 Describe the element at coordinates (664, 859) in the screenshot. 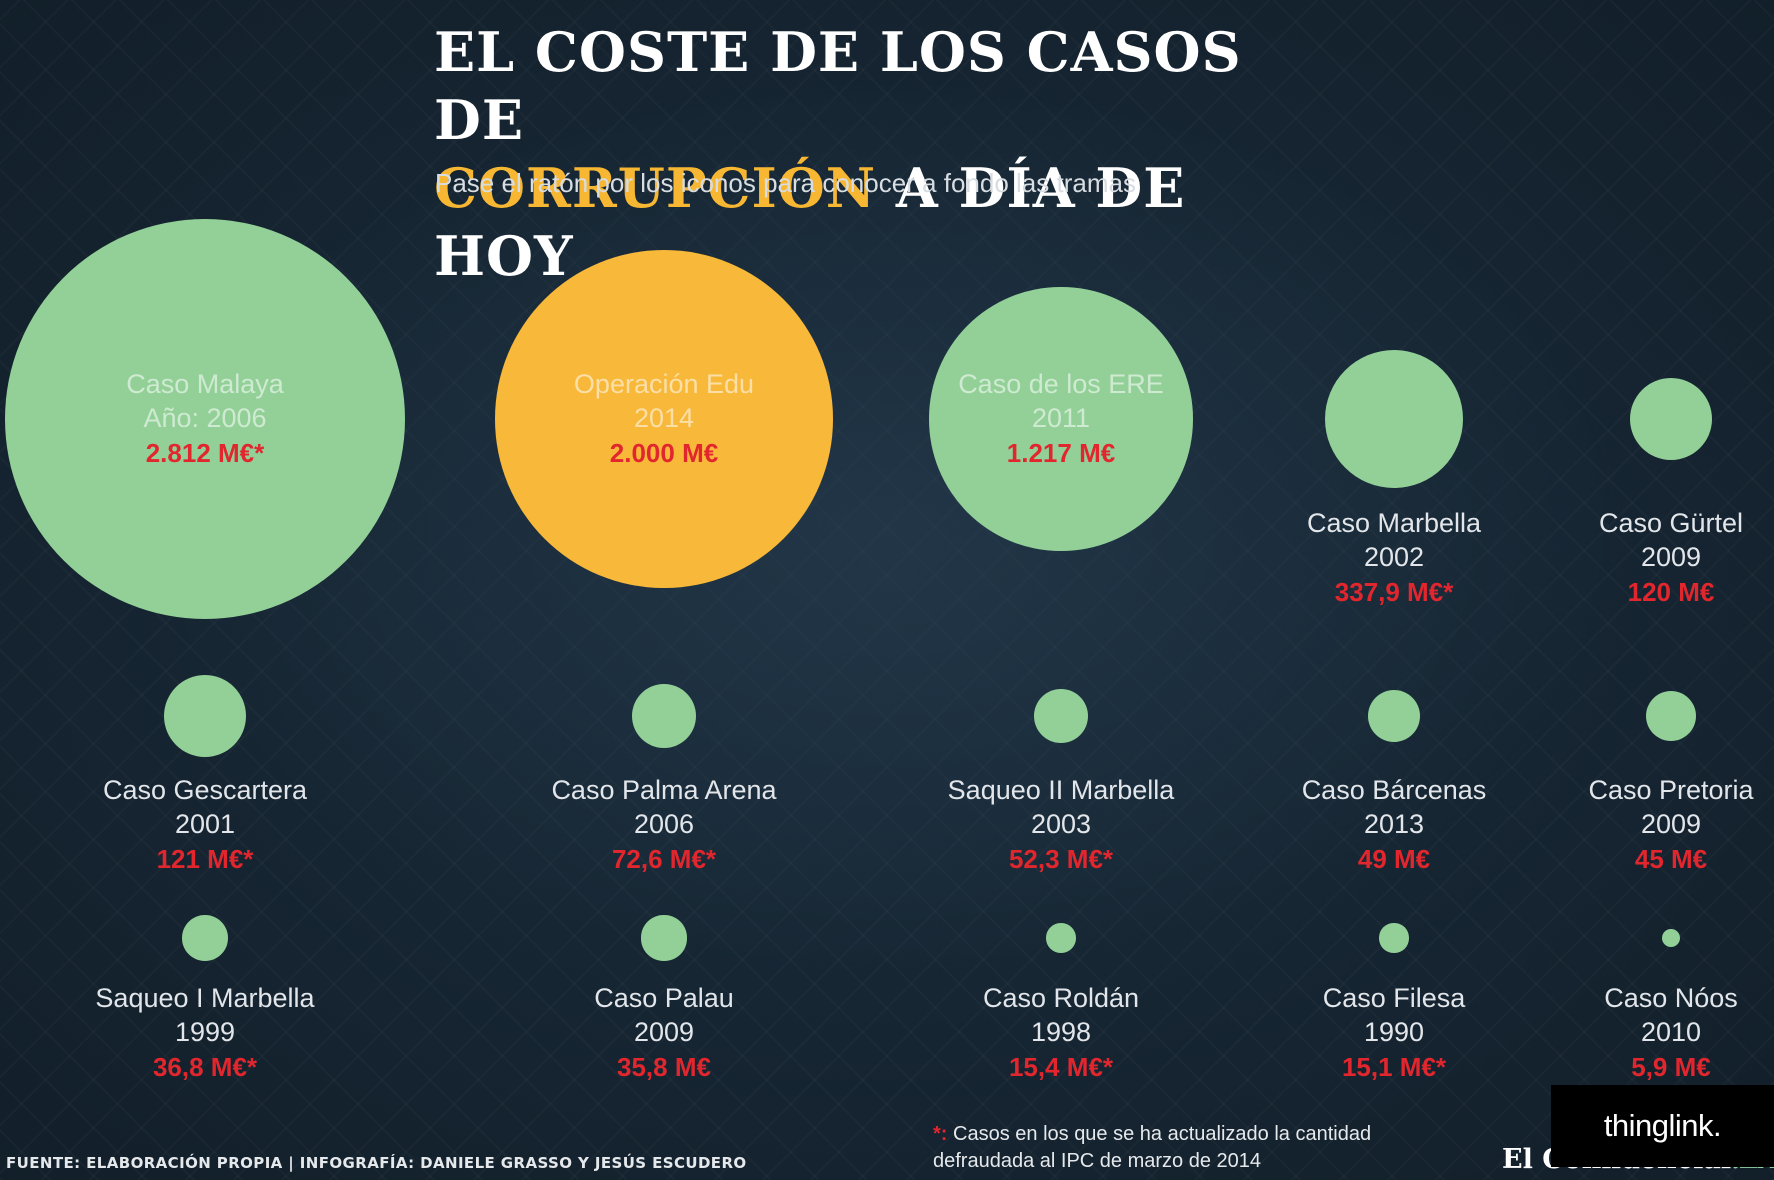

I see `case-amount: 72,6 M€*` at that location.